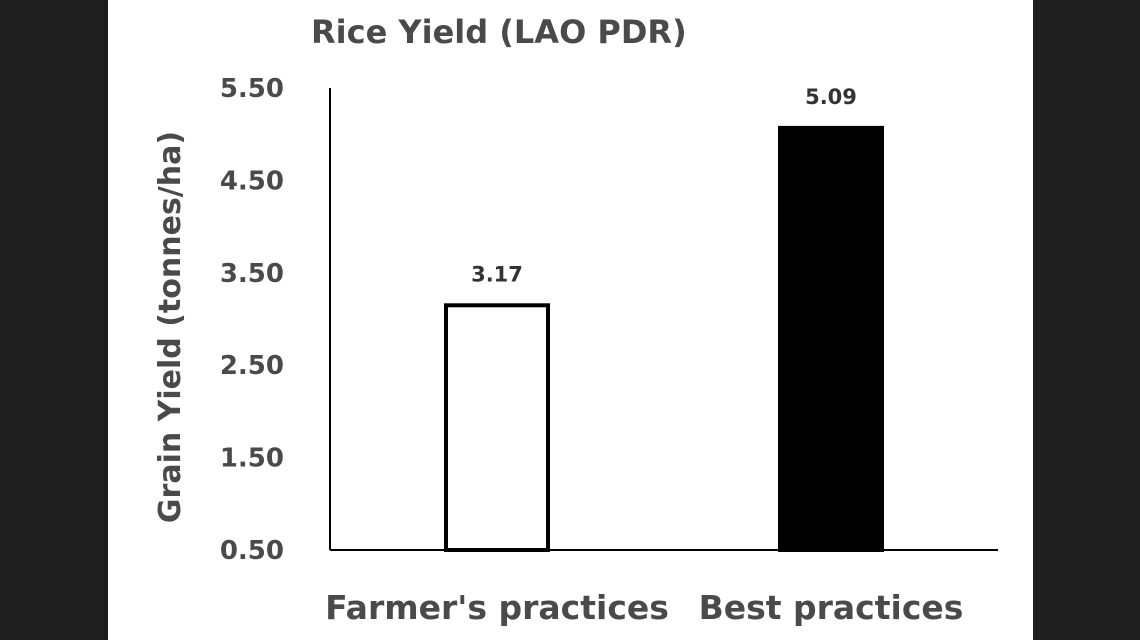  What do you see at coordinates (252, 551) in the screenshot?
I see `y-tick-label: 0.50` at bounding box center [252, 551].